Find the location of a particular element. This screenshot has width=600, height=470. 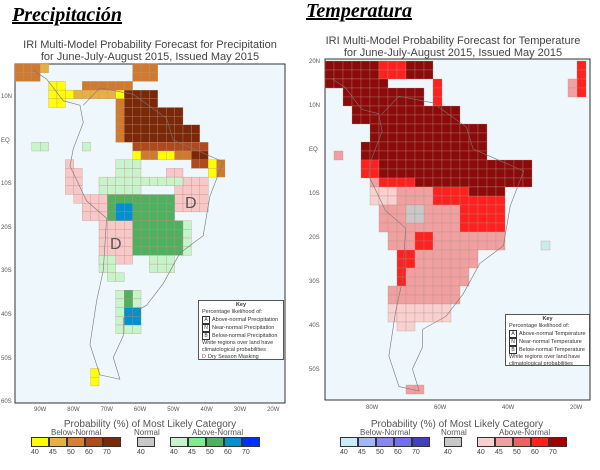

legend-tick: 40 is located at coordinates (141, 452).